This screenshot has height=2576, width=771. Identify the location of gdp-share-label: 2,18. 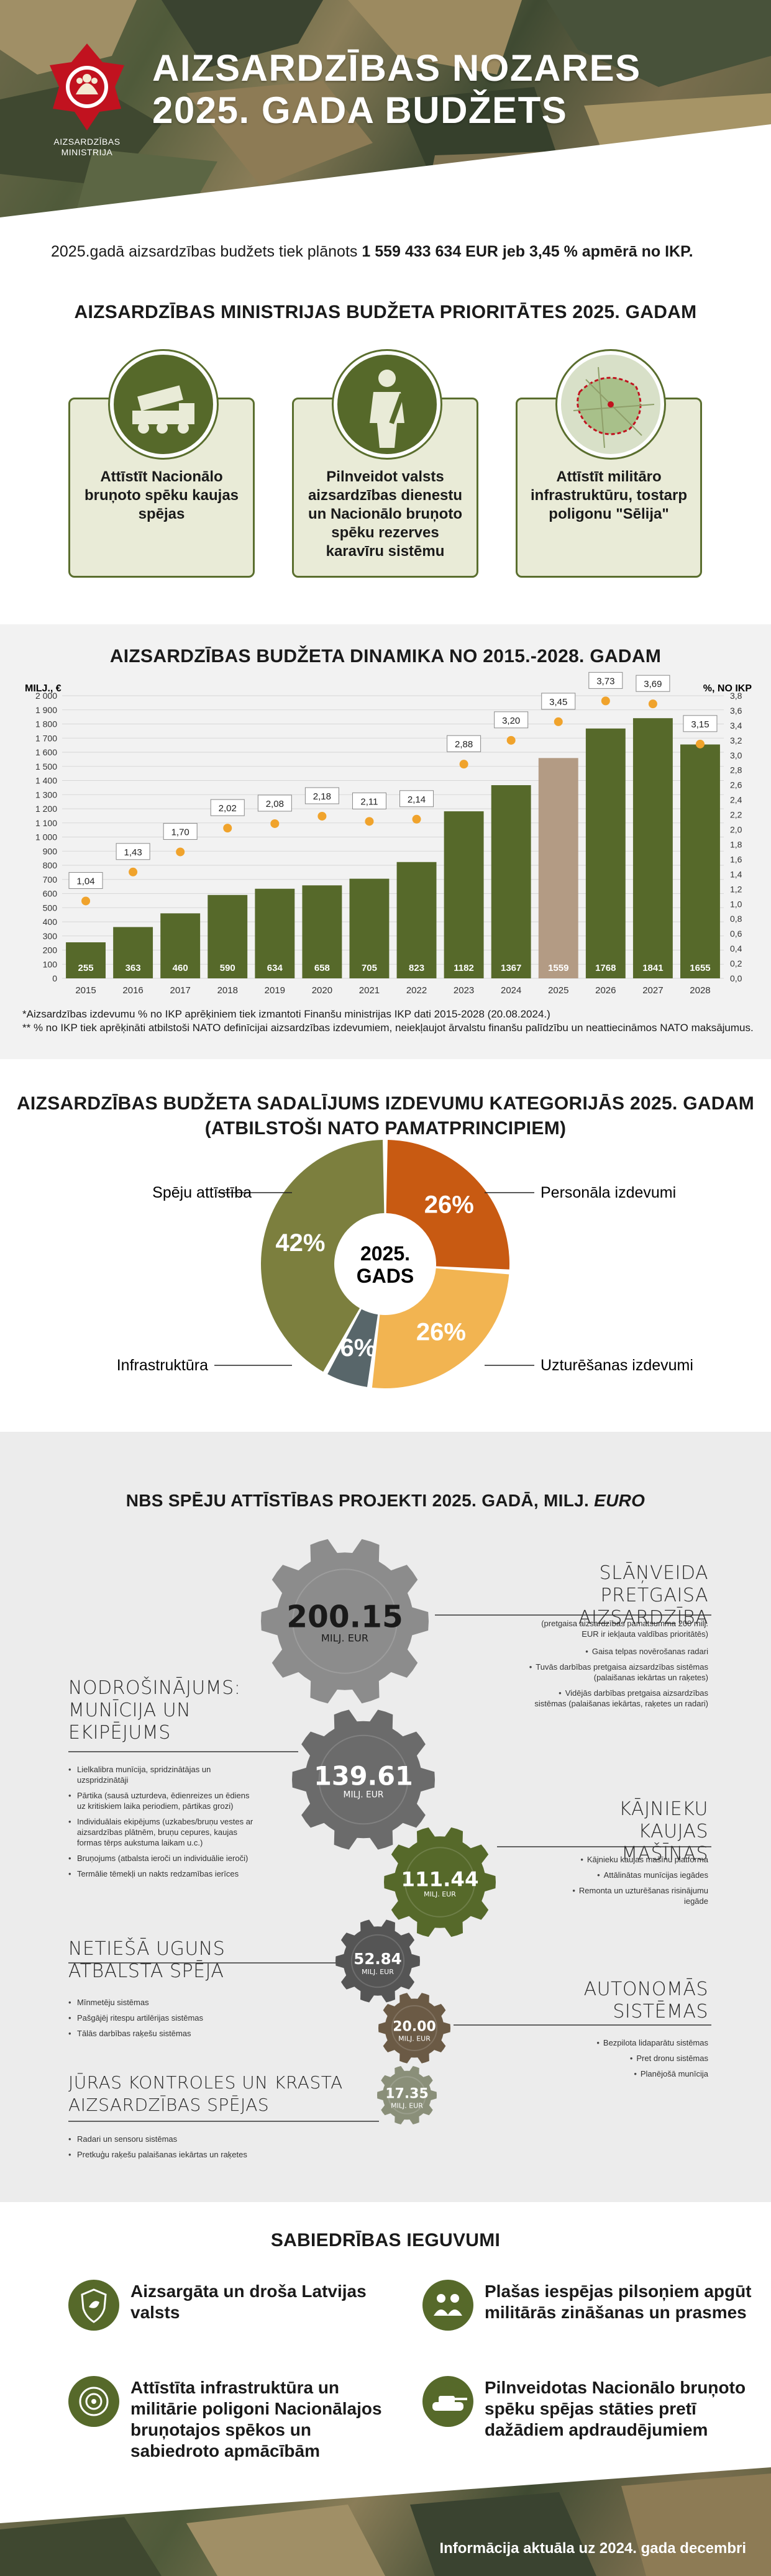
(322, 796).